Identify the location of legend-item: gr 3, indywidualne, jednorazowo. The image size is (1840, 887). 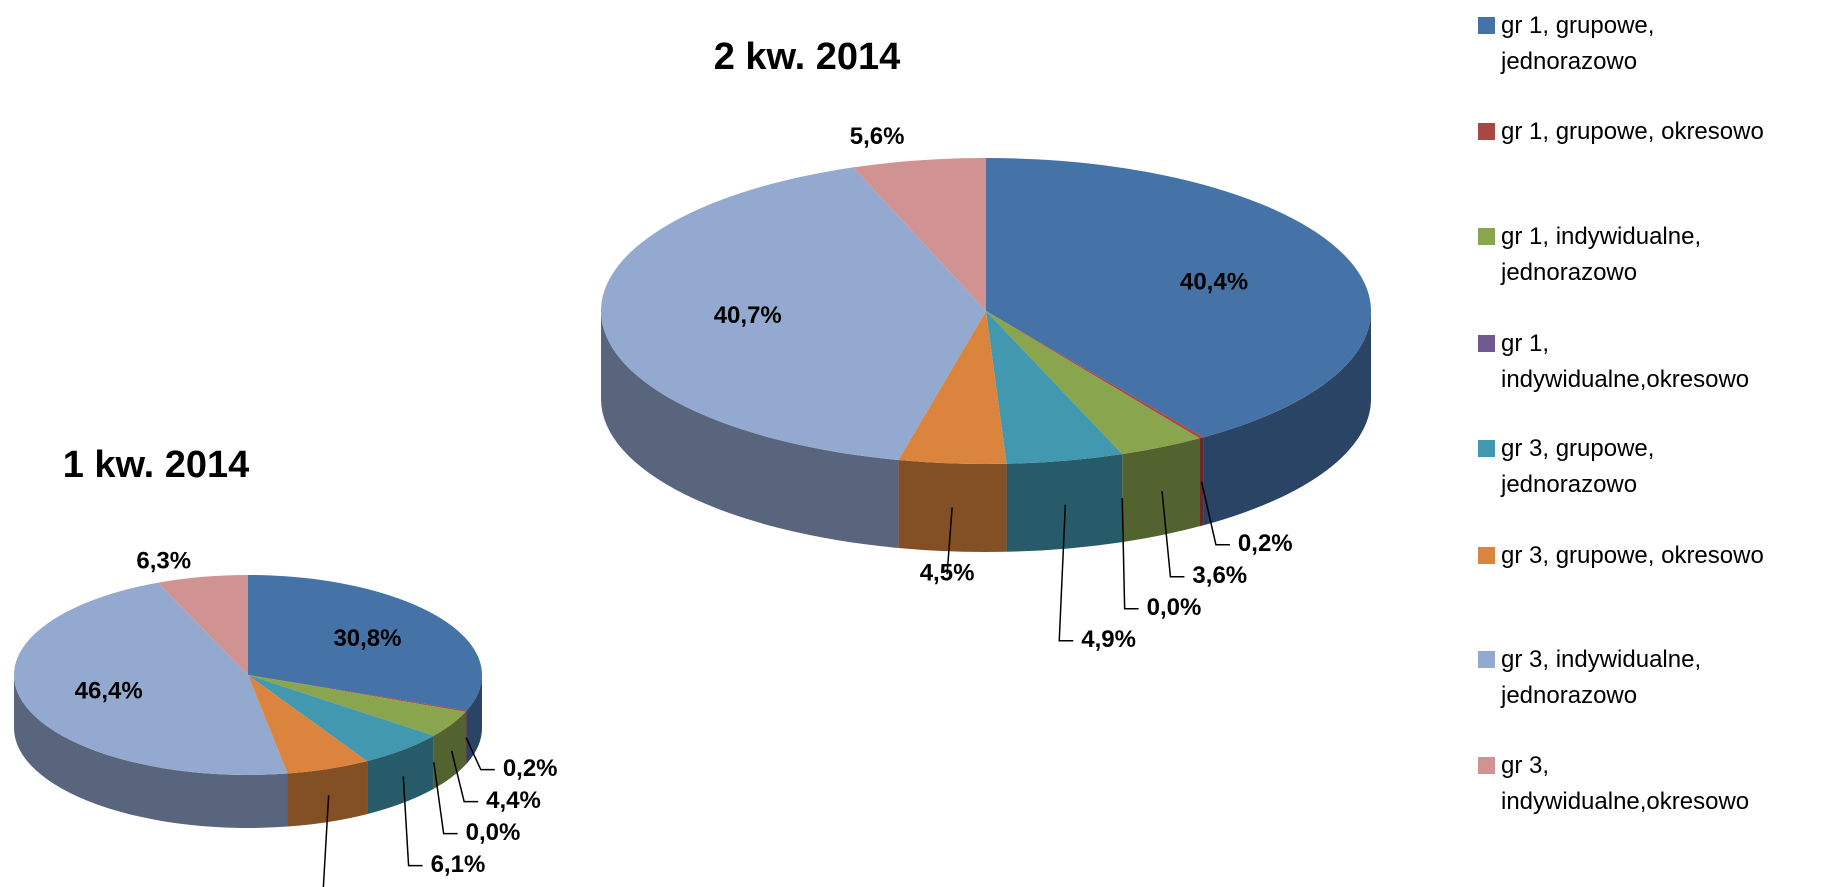
(1635, 678).